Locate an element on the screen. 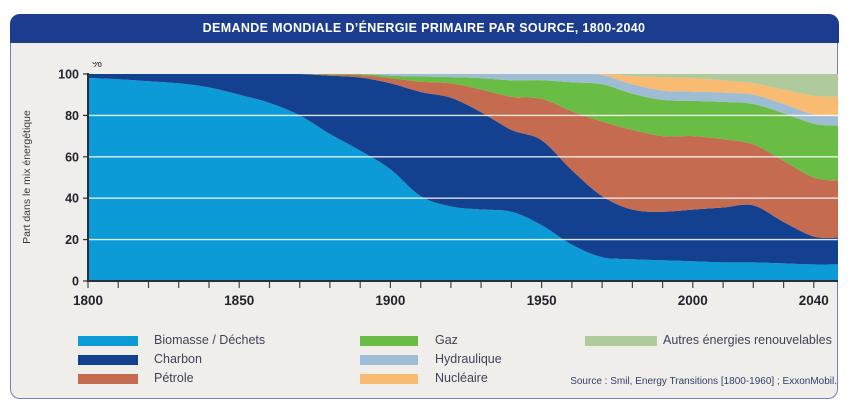 Image resolution: width=850 pixels, height=411 pixels. legend-label-gaz: Gaz is located at coordinates (446, 340).